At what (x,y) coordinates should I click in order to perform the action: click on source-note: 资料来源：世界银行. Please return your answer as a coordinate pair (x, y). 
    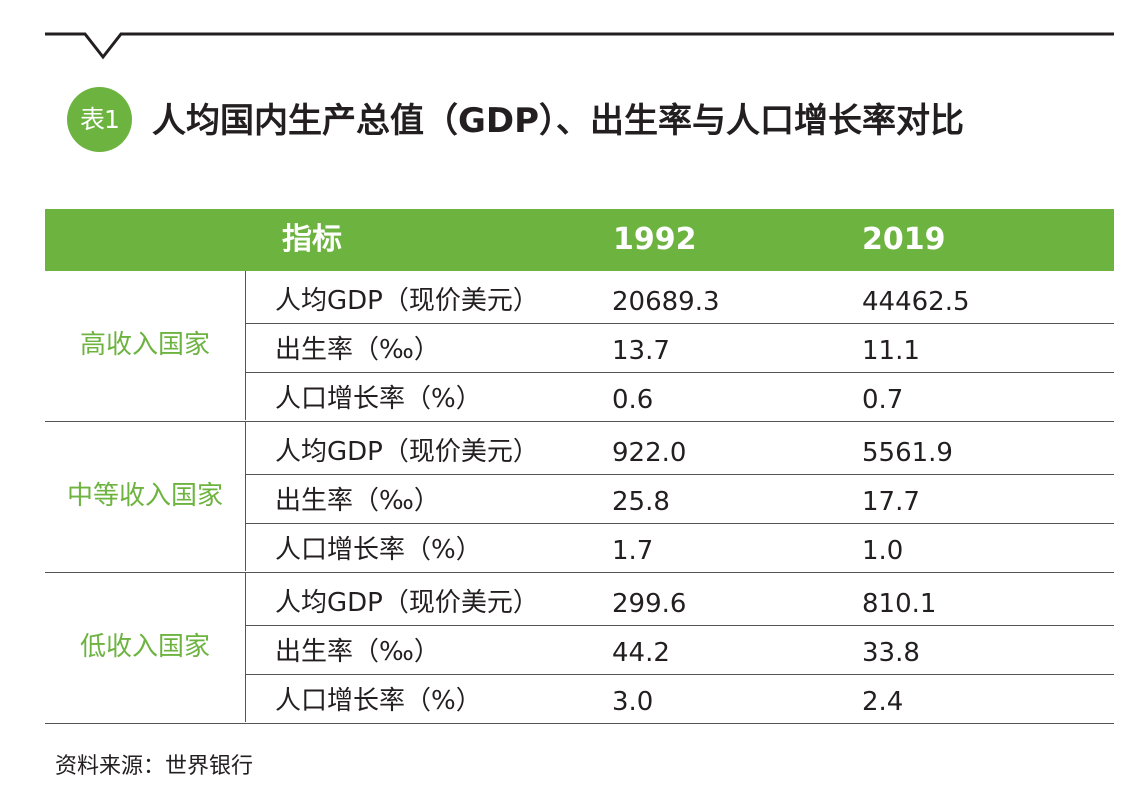
    Looking at the image, I should click on (154, 766).